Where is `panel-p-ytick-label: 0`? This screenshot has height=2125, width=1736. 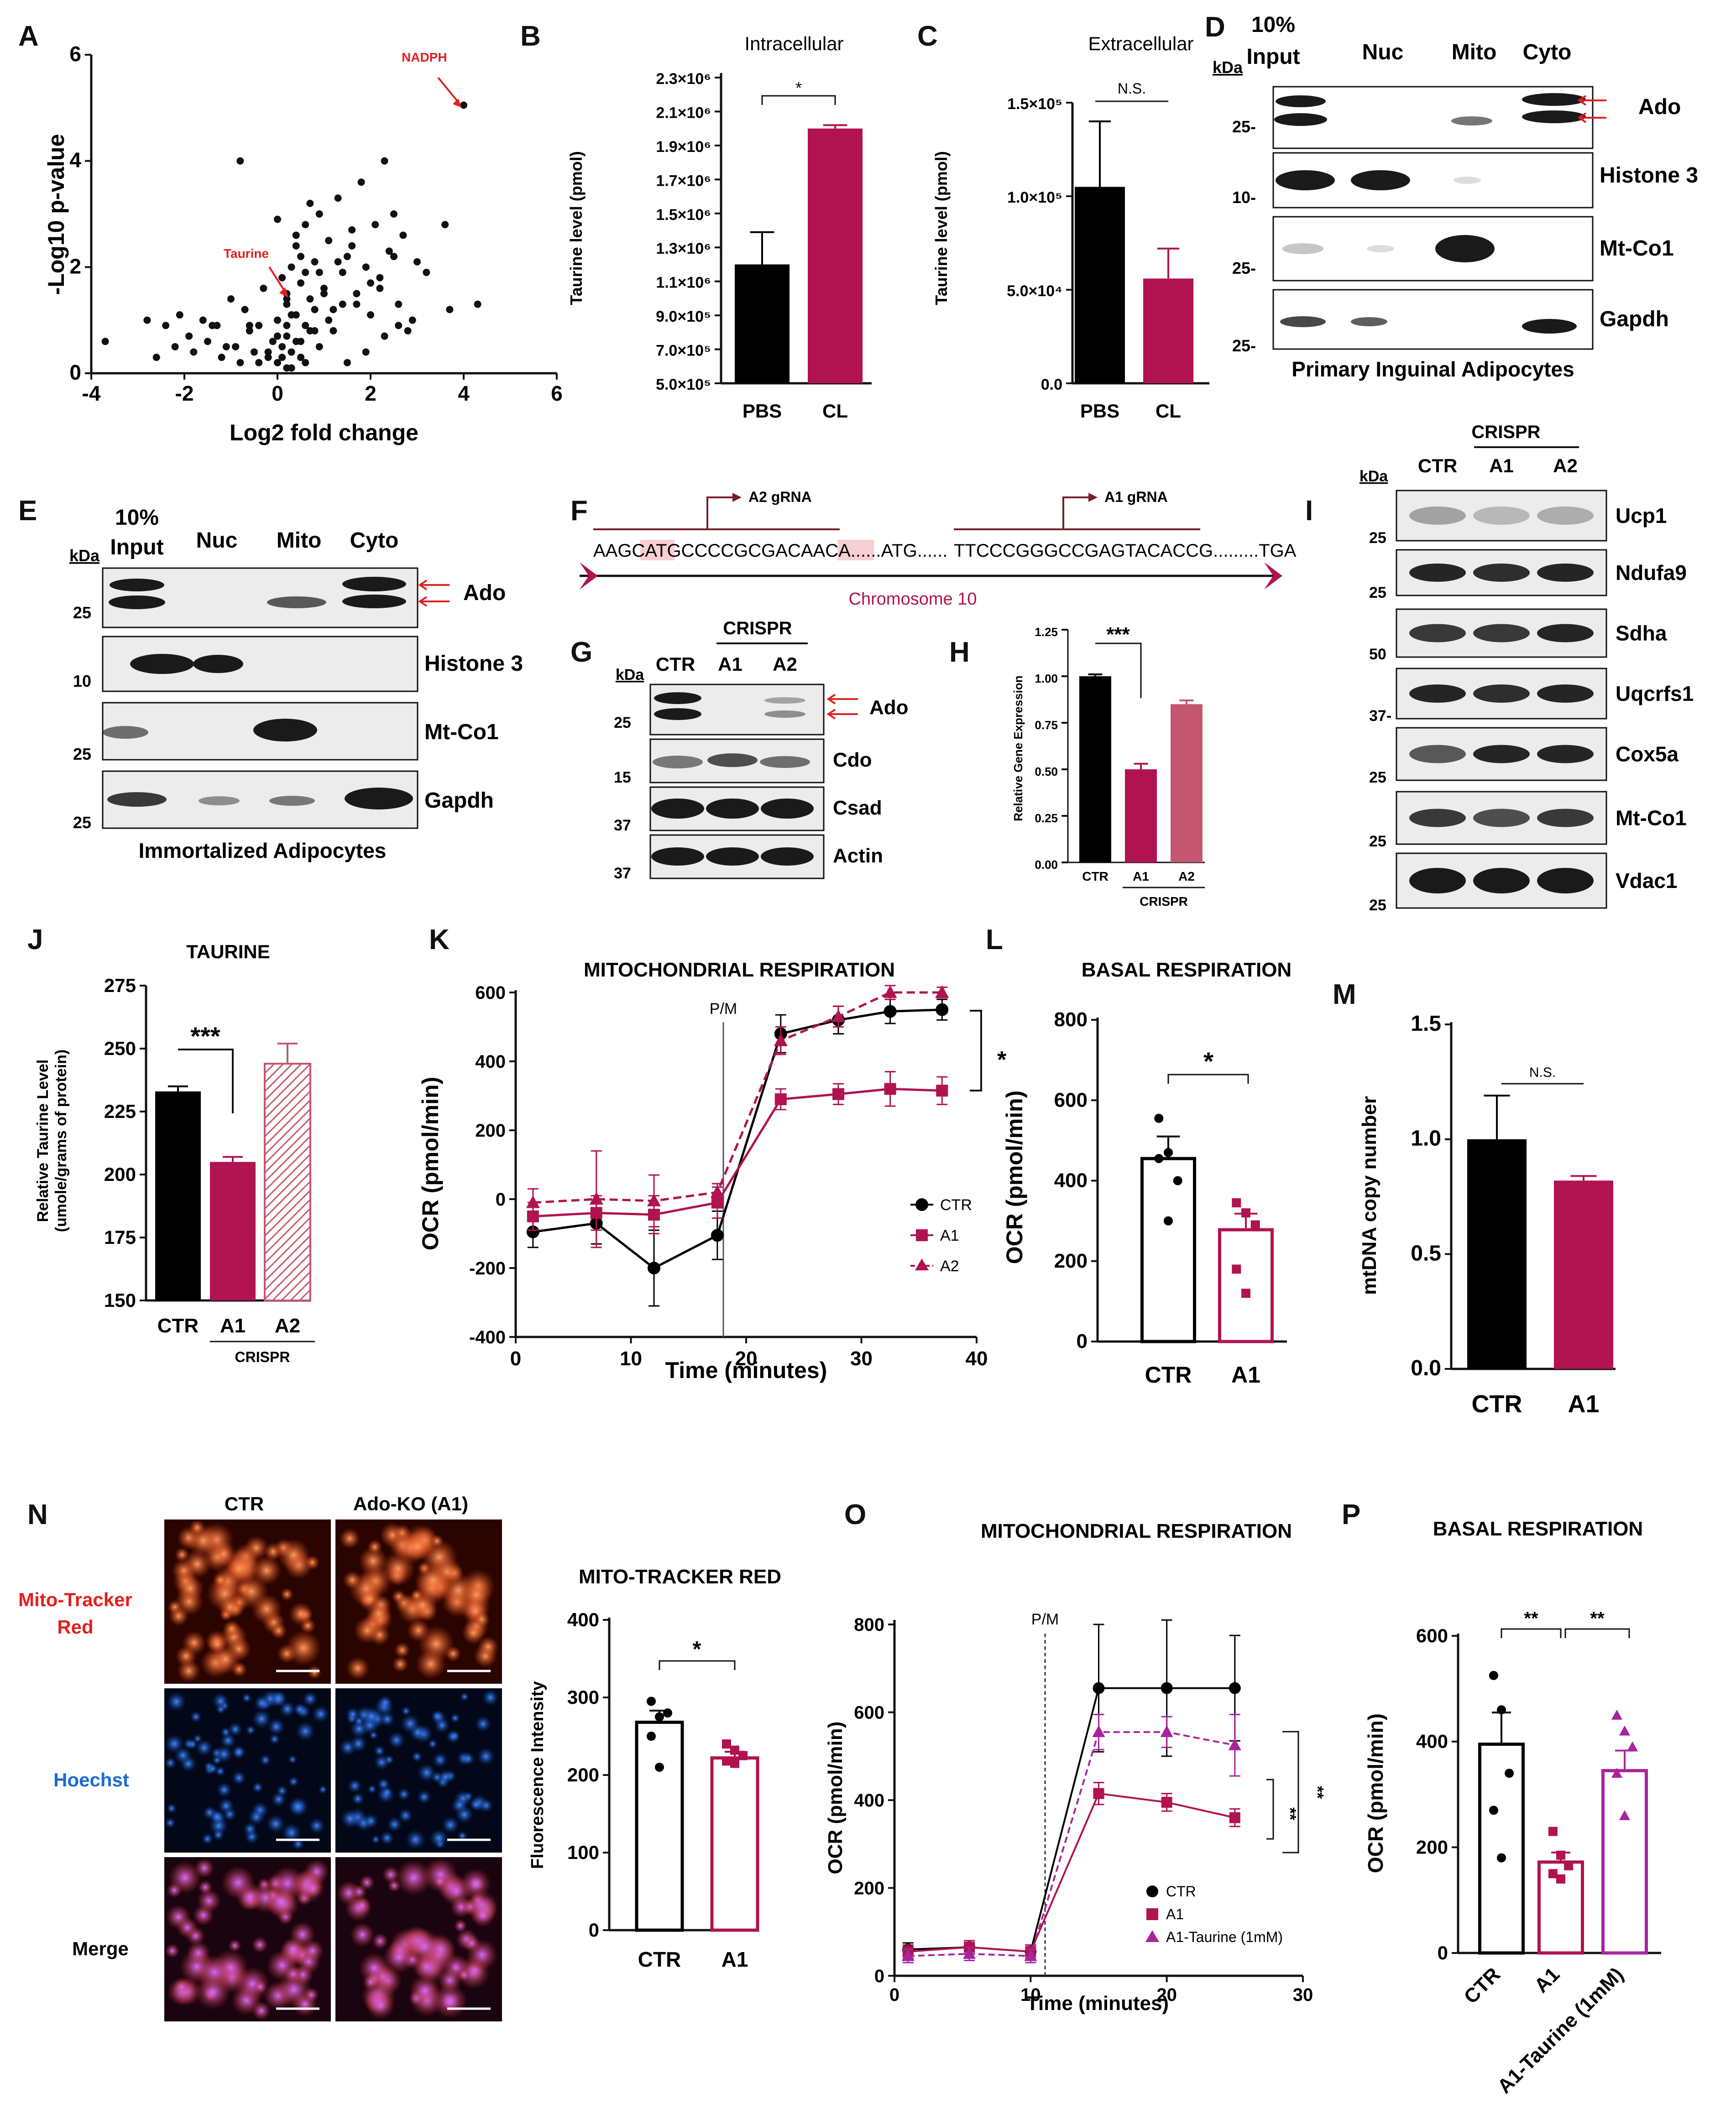 panel-p-ytick-label: 0 is located at coordinates (1443, 1953).